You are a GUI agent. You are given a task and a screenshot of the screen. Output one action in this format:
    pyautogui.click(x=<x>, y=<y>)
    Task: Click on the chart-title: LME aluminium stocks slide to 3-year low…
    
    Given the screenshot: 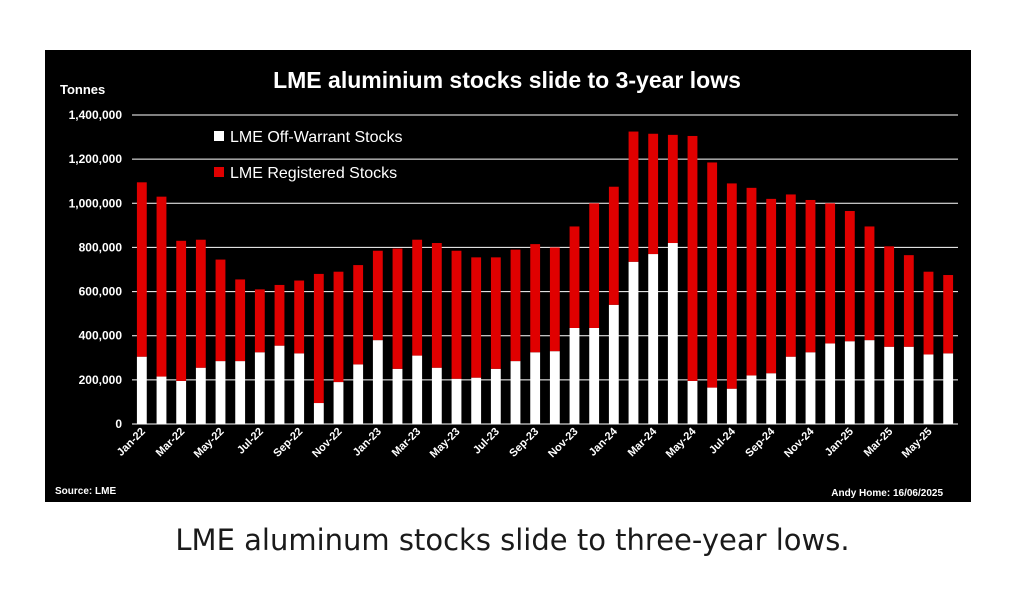 What is the action you would take?
    pyautogui.click(x=507, y=80)
    